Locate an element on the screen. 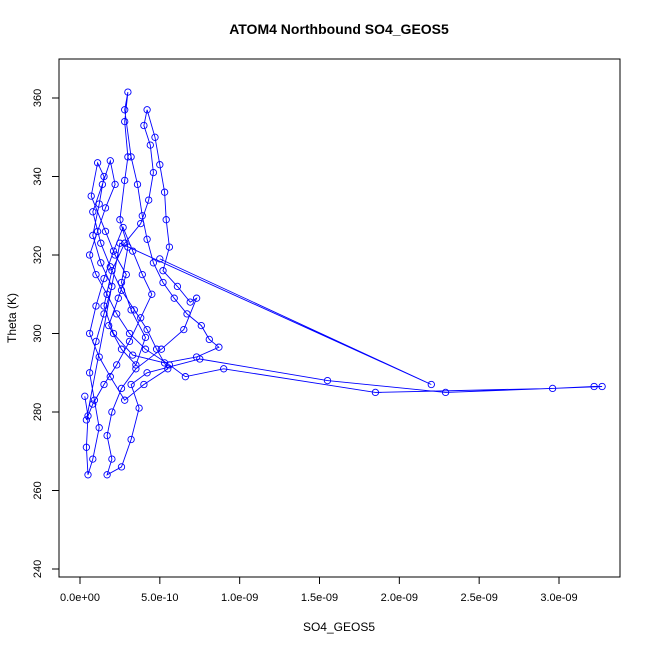 The width and height of the screenshot is (650, 650). y-tick-label: 300 is located at coordinates (38, 333).